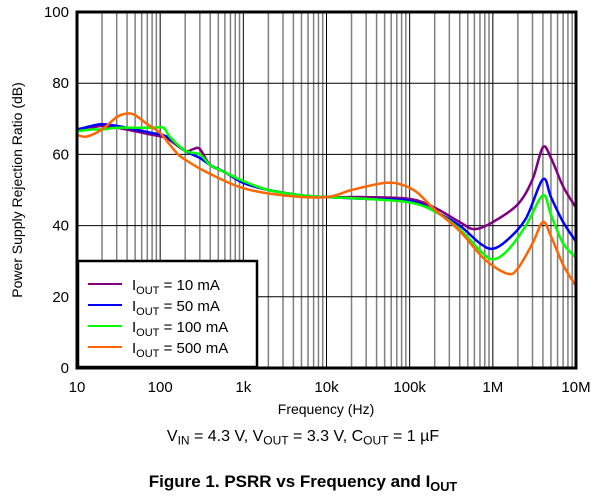 Image resolution: width=606 pixels, height=501 pixels. What do you see at coordinates (65, 368) in the screenshot?
I see `y-tick-label: 0` at bounding box center [65, 368].